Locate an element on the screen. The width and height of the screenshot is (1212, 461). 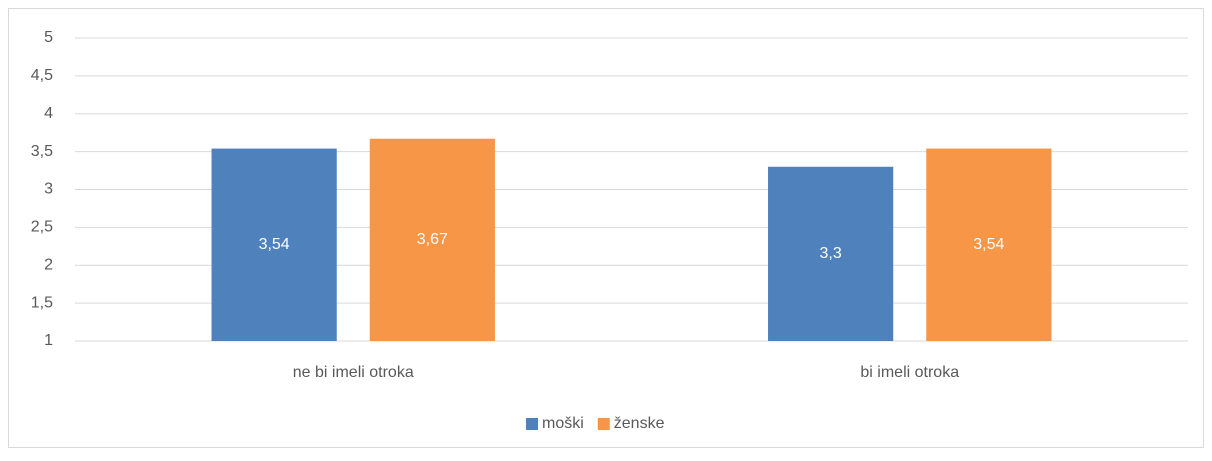
x-tick-label: bi imeli otroka is located at coordinates (909, 372).